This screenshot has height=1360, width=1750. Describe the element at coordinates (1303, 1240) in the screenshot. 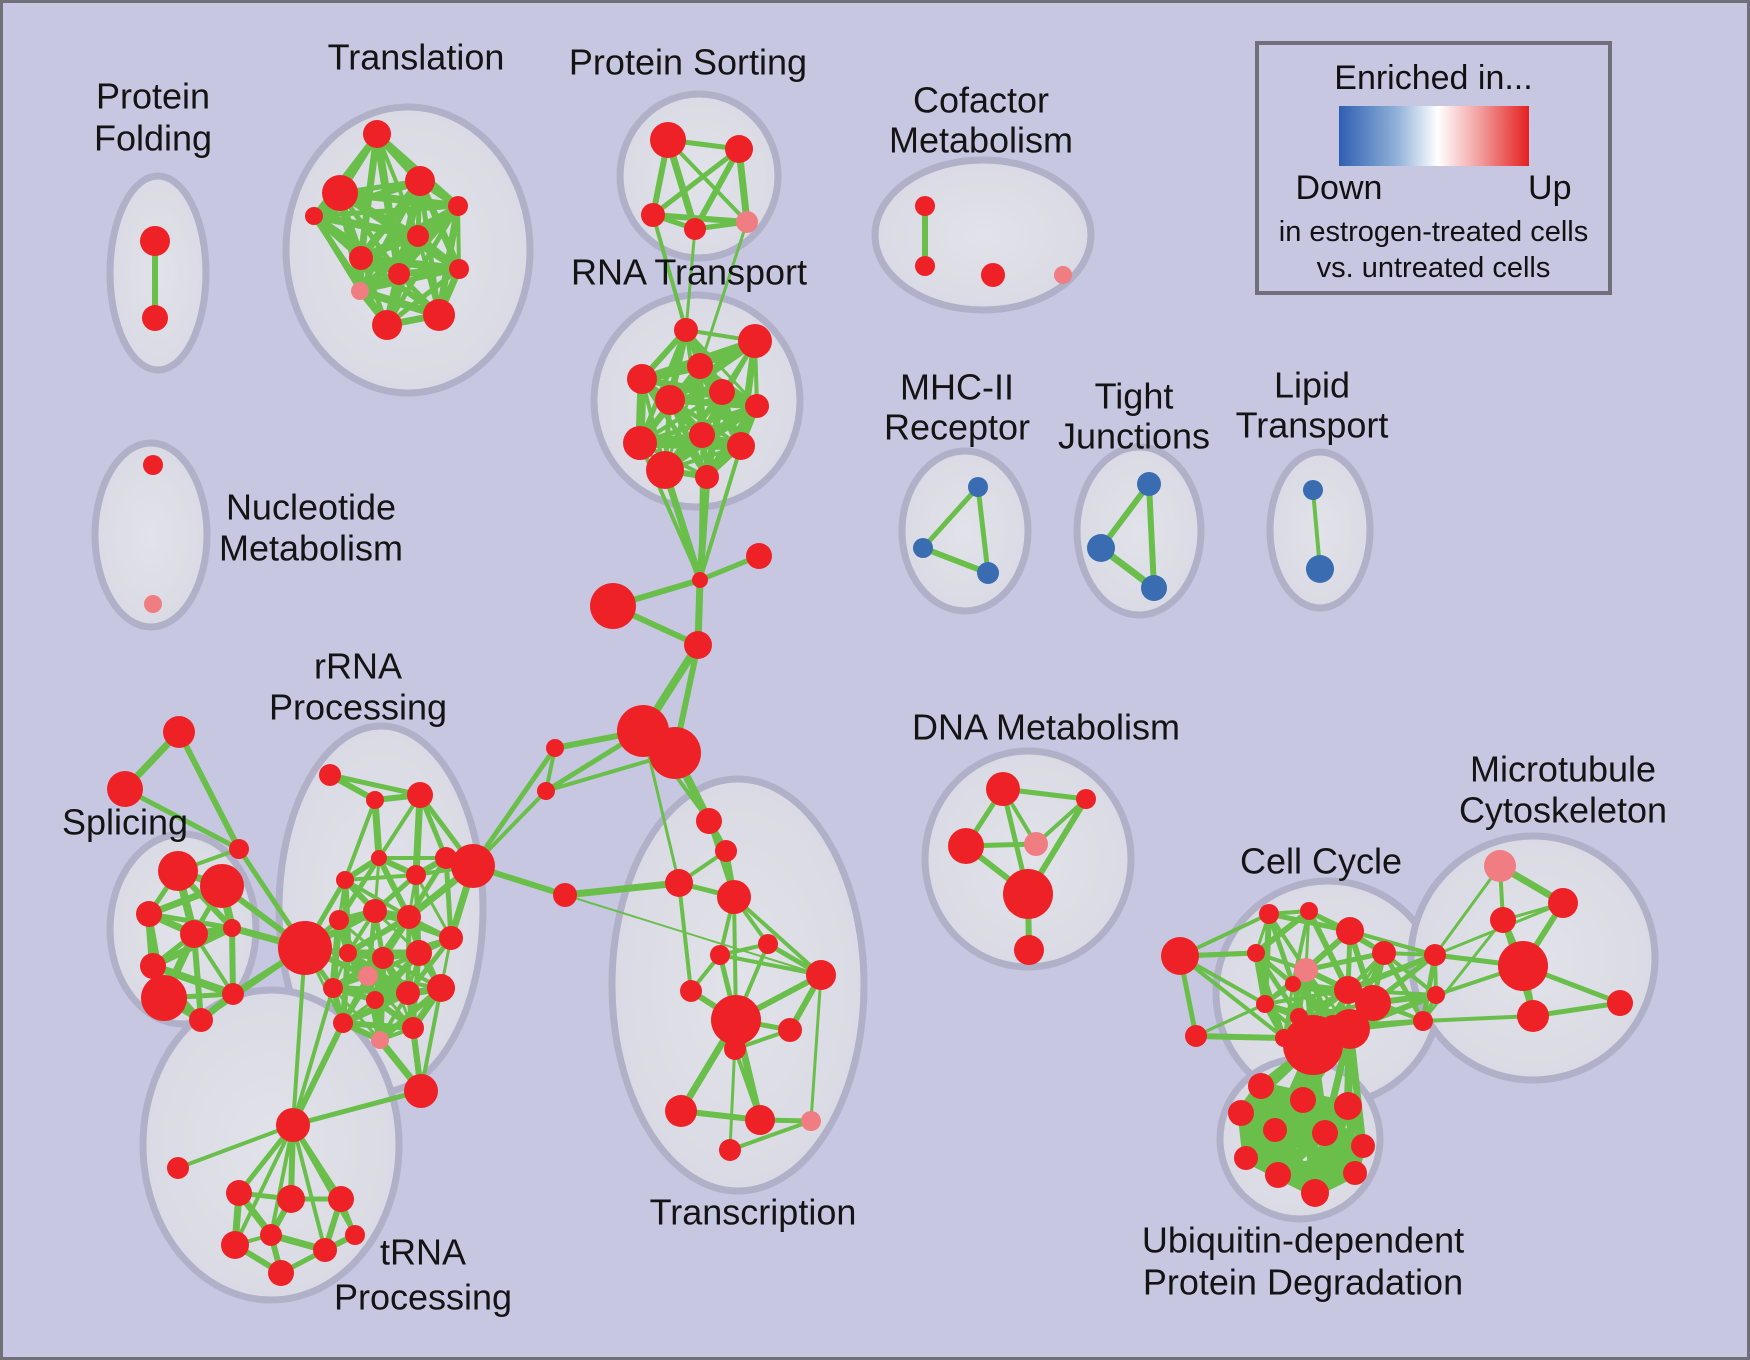

I see `cluster-label-ubiquitin-degradation: Ubiquitin-dependent` at that location.